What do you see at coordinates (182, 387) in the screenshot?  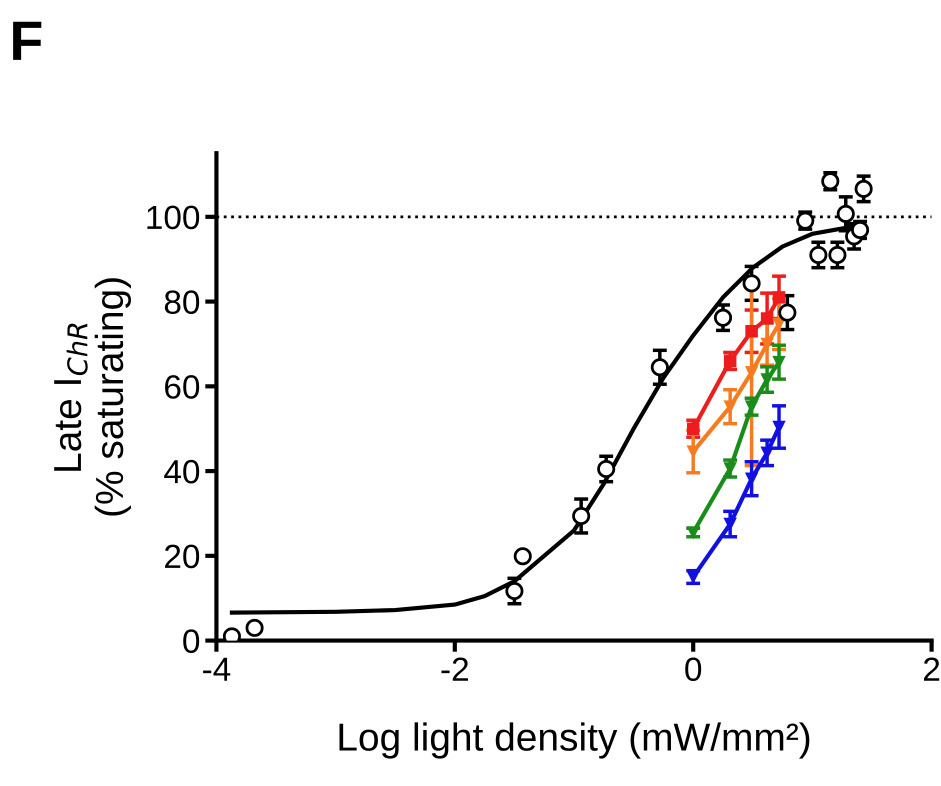 I see `y-tick-label: 60` at bounding box center [182, 387].